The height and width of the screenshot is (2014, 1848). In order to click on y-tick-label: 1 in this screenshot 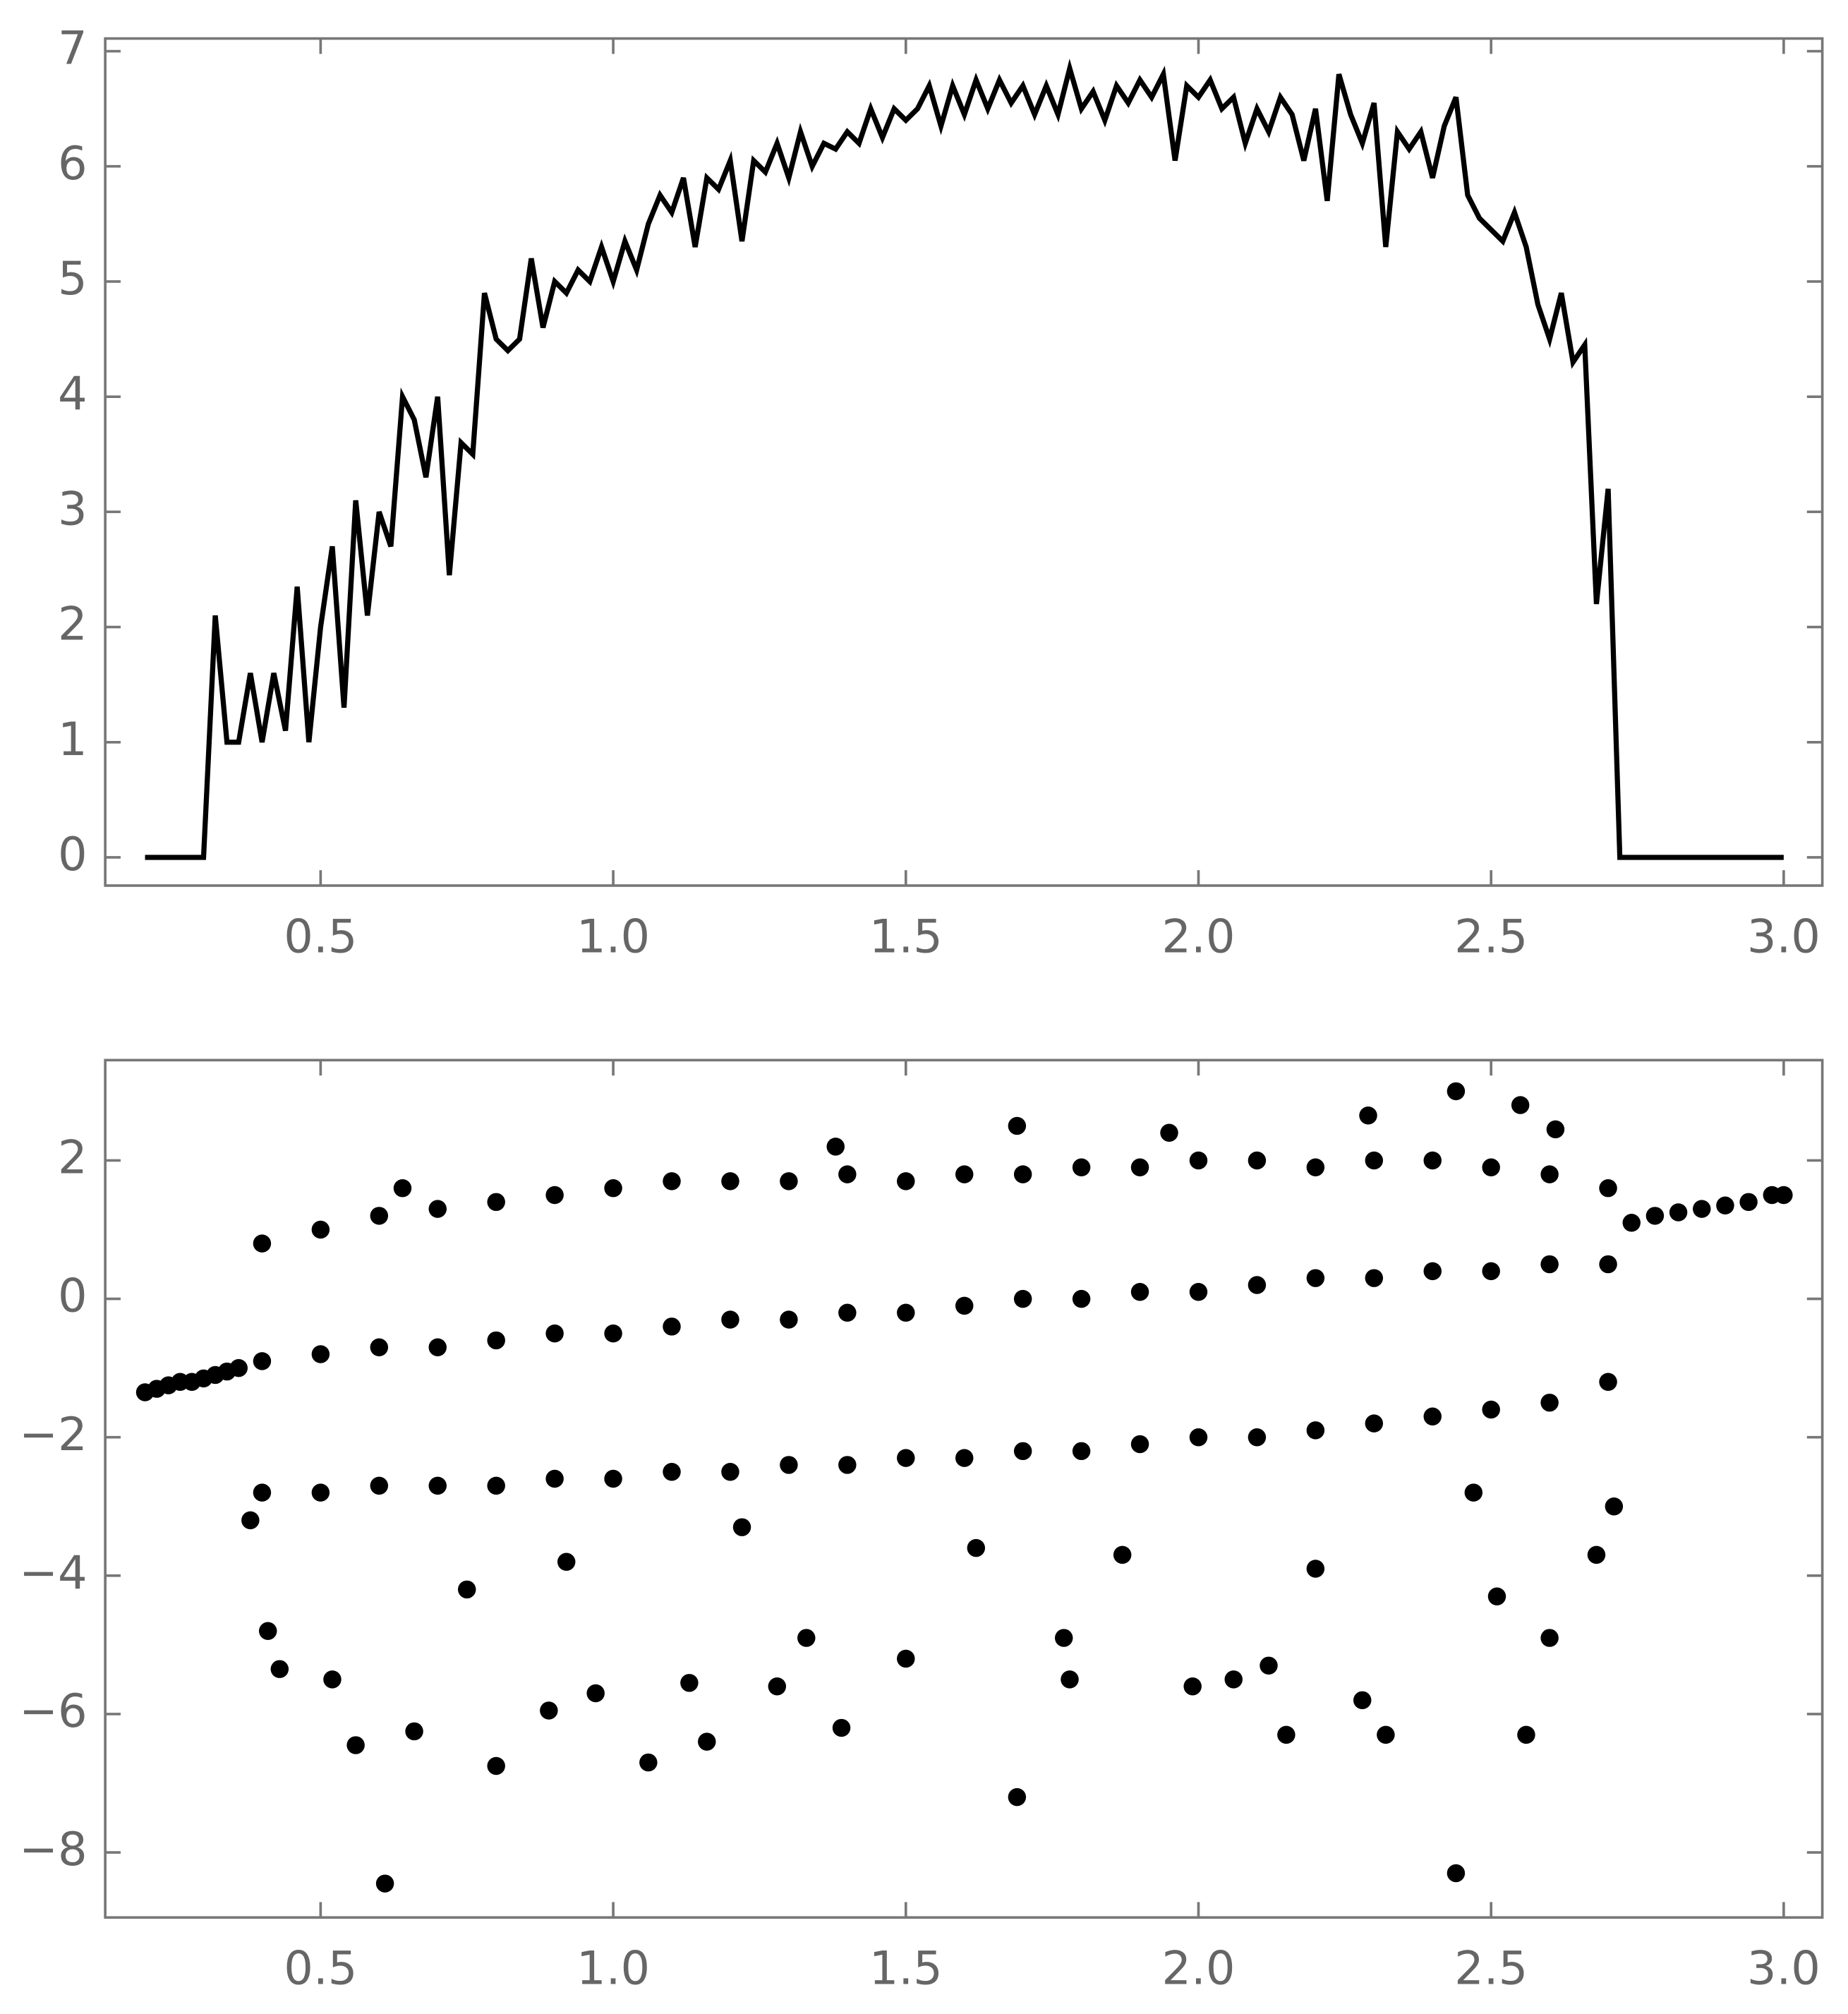, I will do `click(72, 739)`.